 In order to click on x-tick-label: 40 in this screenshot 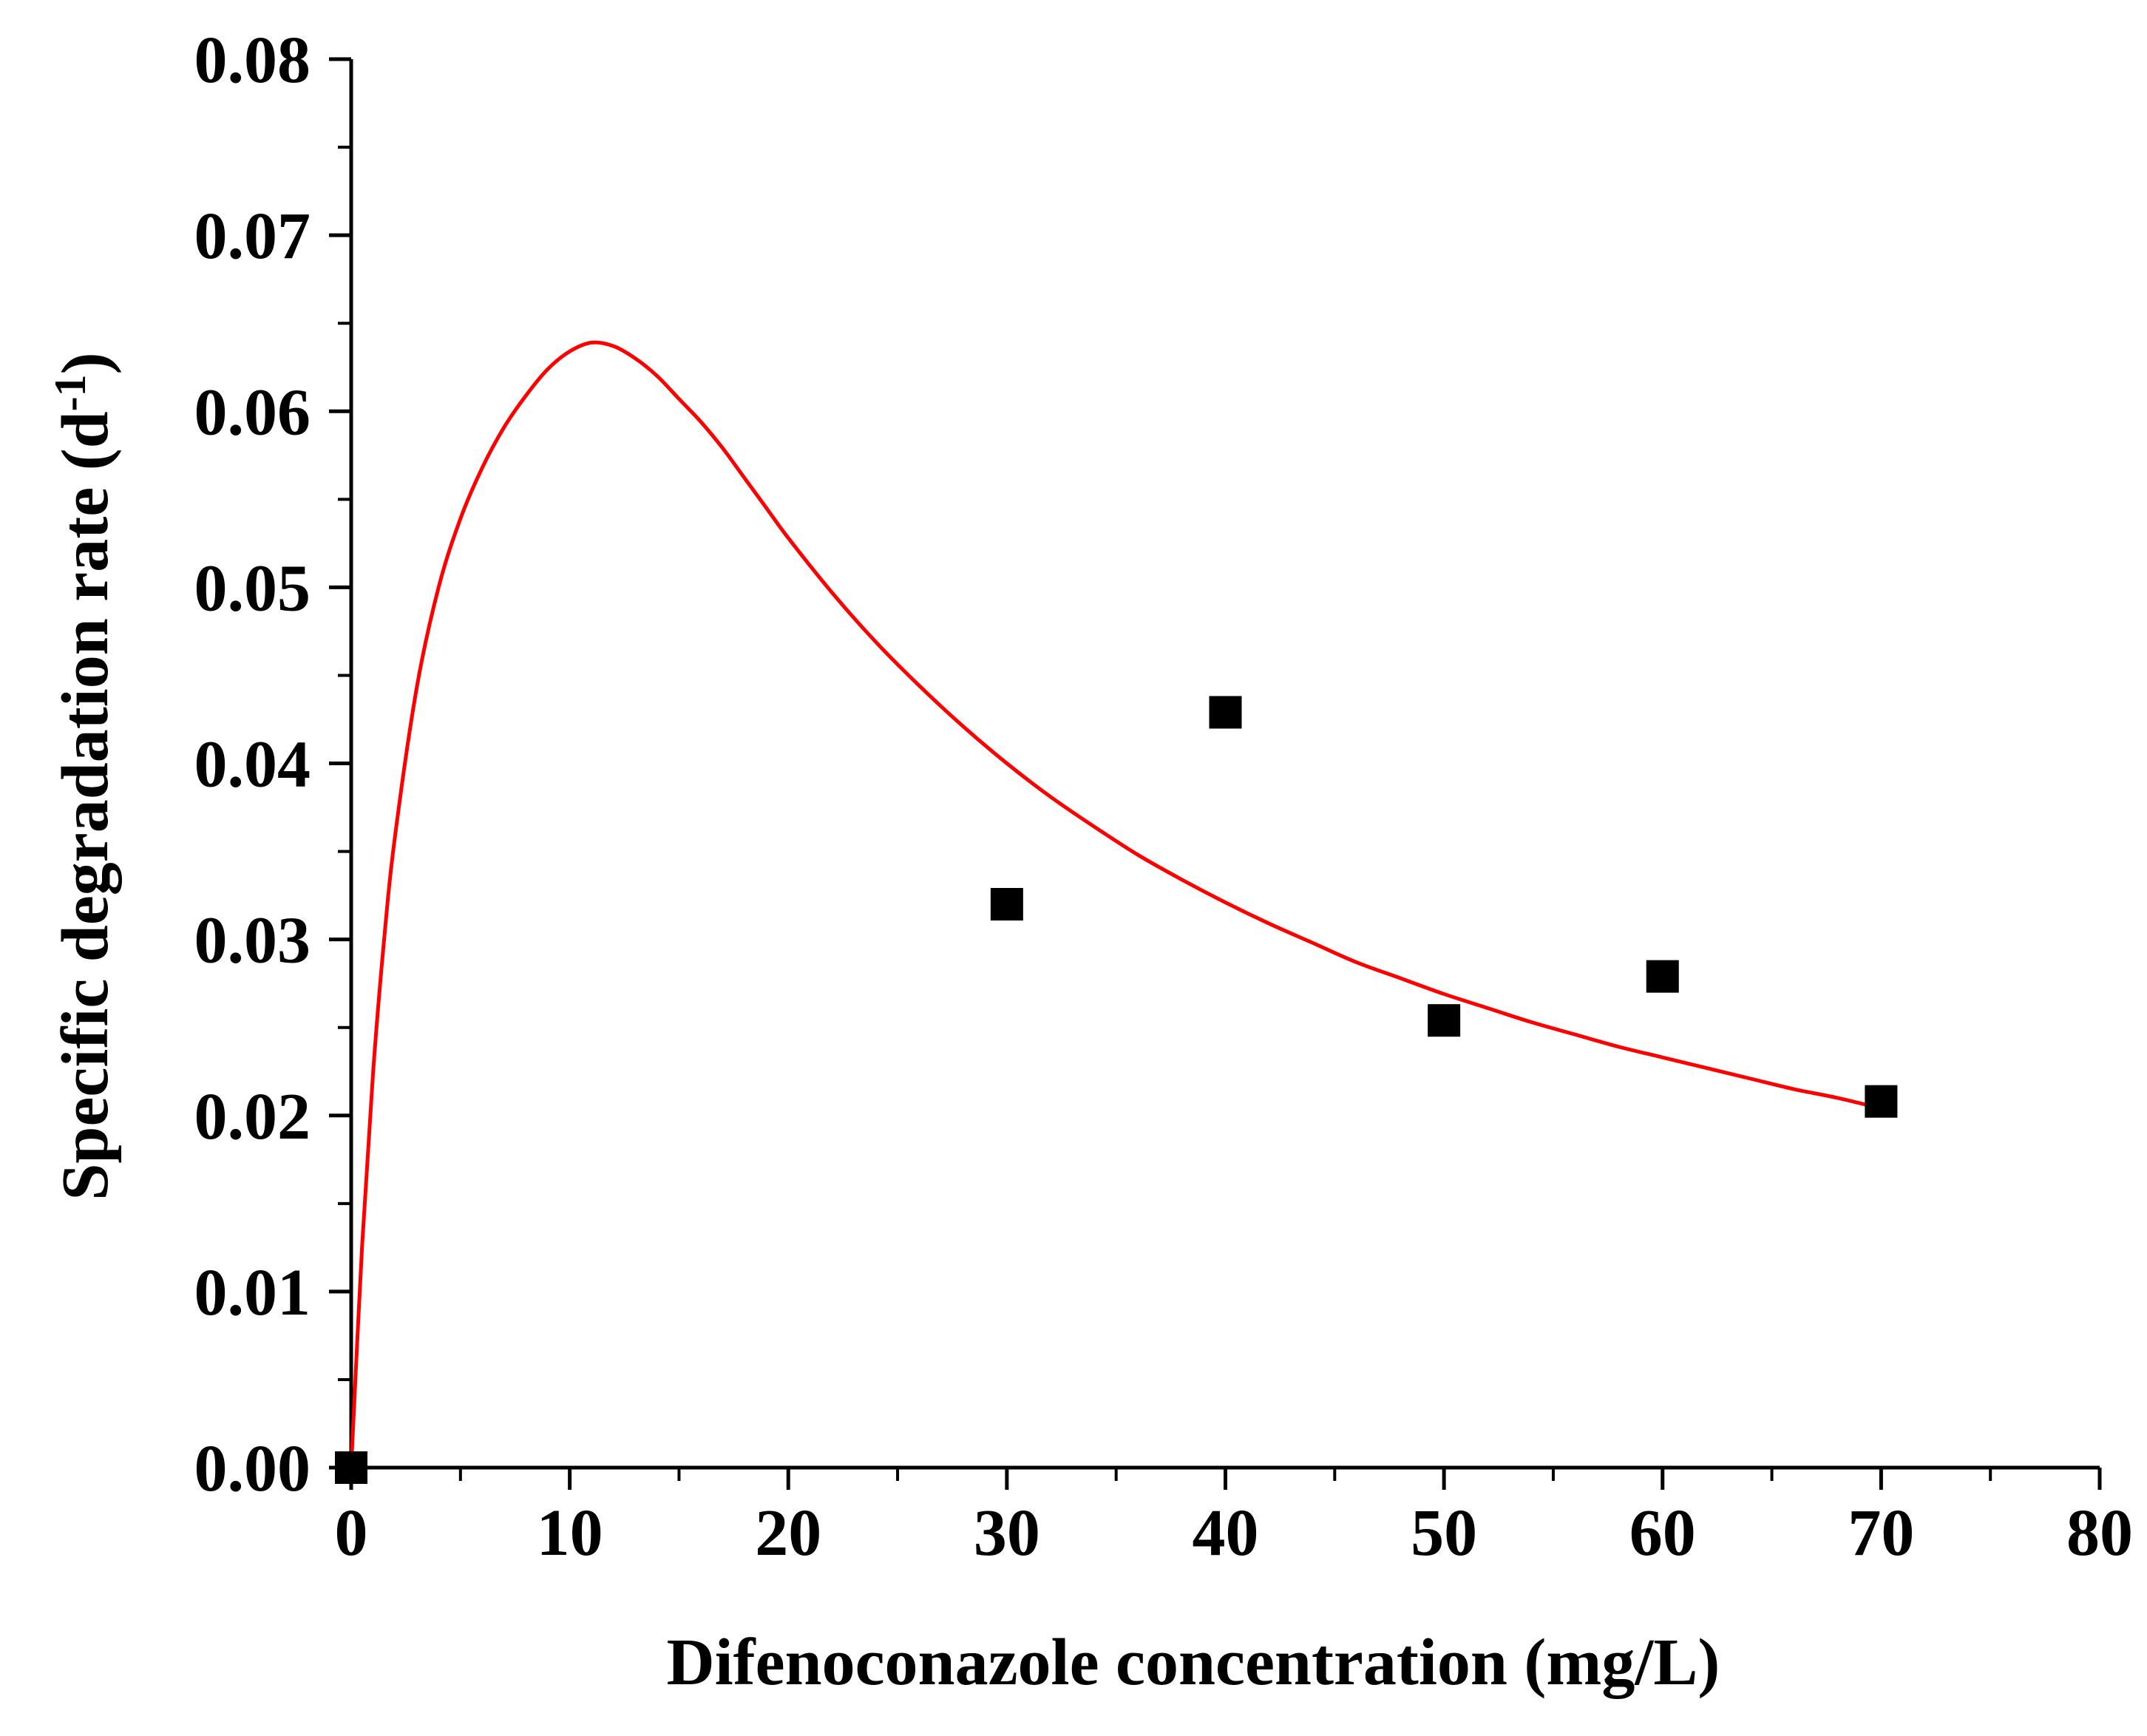, I will do `click(1226, 1533)`.